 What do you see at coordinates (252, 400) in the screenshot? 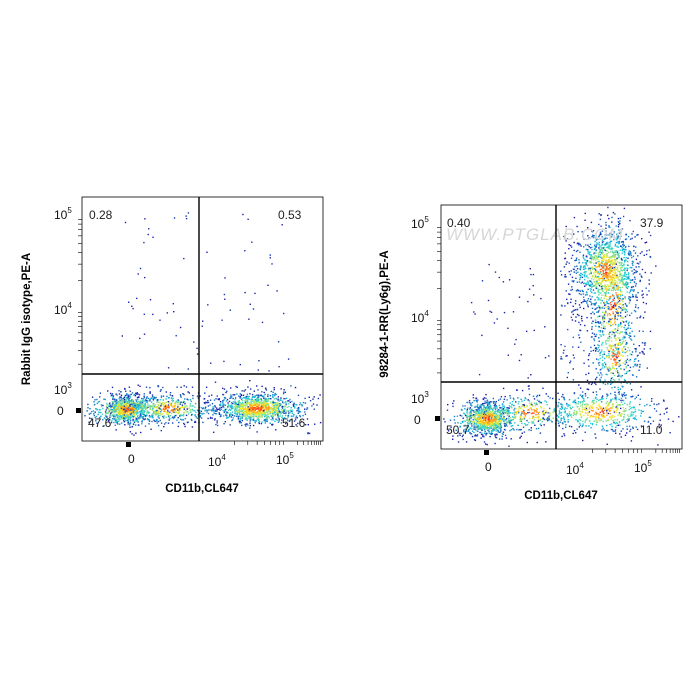
I see `event-dot-1958` at bounding box center [252, 400].